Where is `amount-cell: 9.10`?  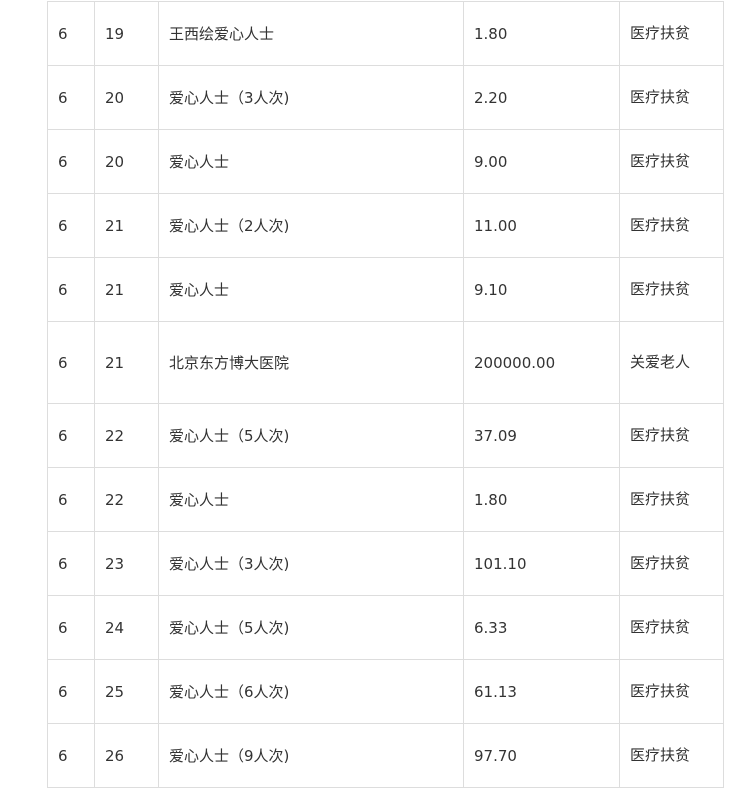 amount-cell: 9.10 is located at coordinates (541, 289).